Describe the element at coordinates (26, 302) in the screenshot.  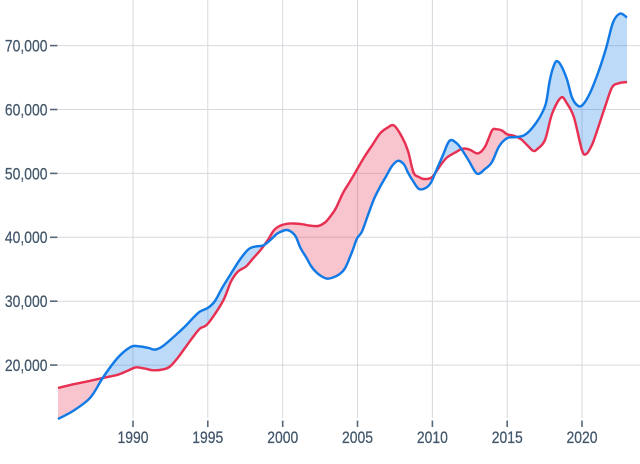
I see `svg-text: 30,000` at that location.